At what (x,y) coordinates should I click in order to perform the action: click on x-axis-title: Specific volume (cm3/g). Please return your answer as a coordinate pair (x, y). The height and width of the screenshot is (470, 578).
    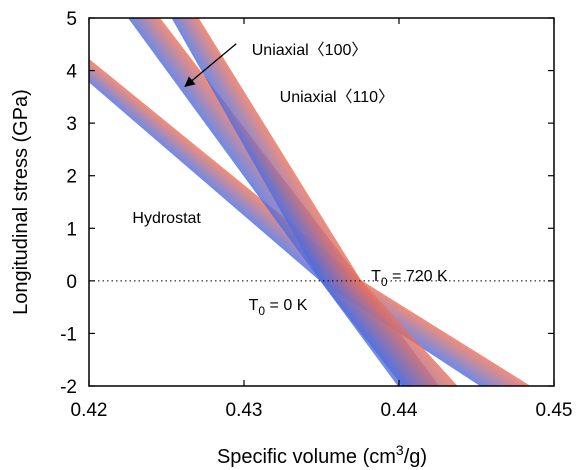
    Looking at the image, I should click on (322, 455).